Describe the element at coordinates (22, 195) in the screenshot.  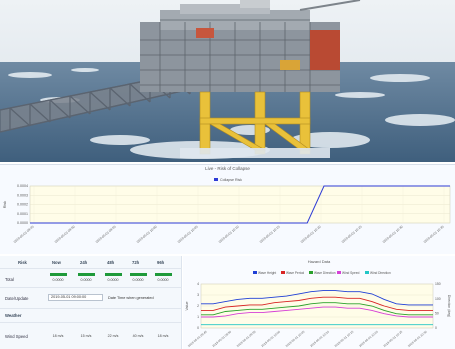
I see `y-tick-label: 0.0003` at that location.